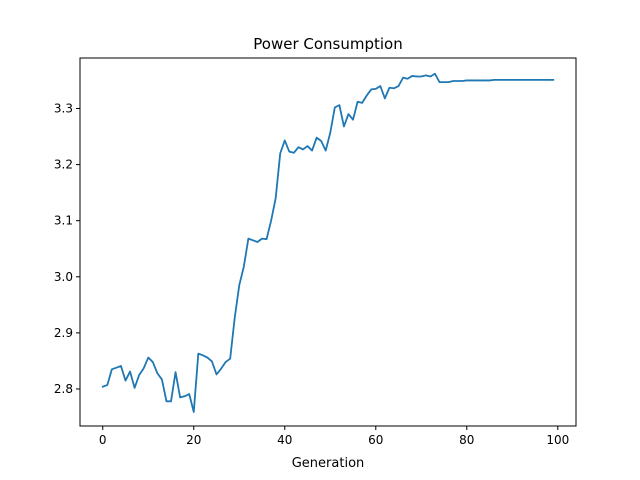  I want to click on x-tick-label: 20, so click(193, 440).